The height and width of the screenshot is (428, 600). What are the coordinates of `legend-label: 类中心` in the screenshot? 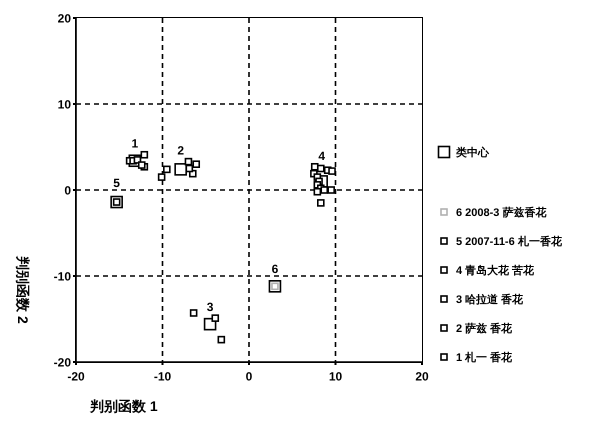 It's located at (472, 153).